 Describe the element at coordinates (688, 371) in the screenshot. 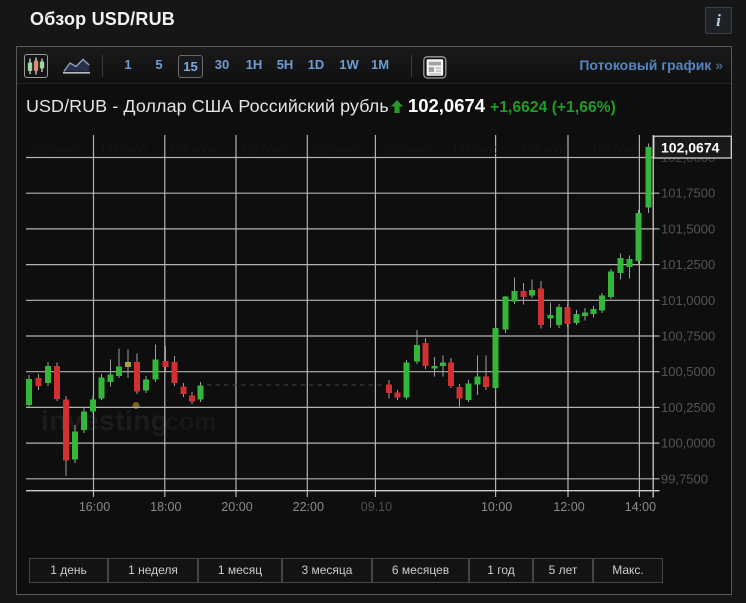

I see `svg-text: 100,5000` at that location.